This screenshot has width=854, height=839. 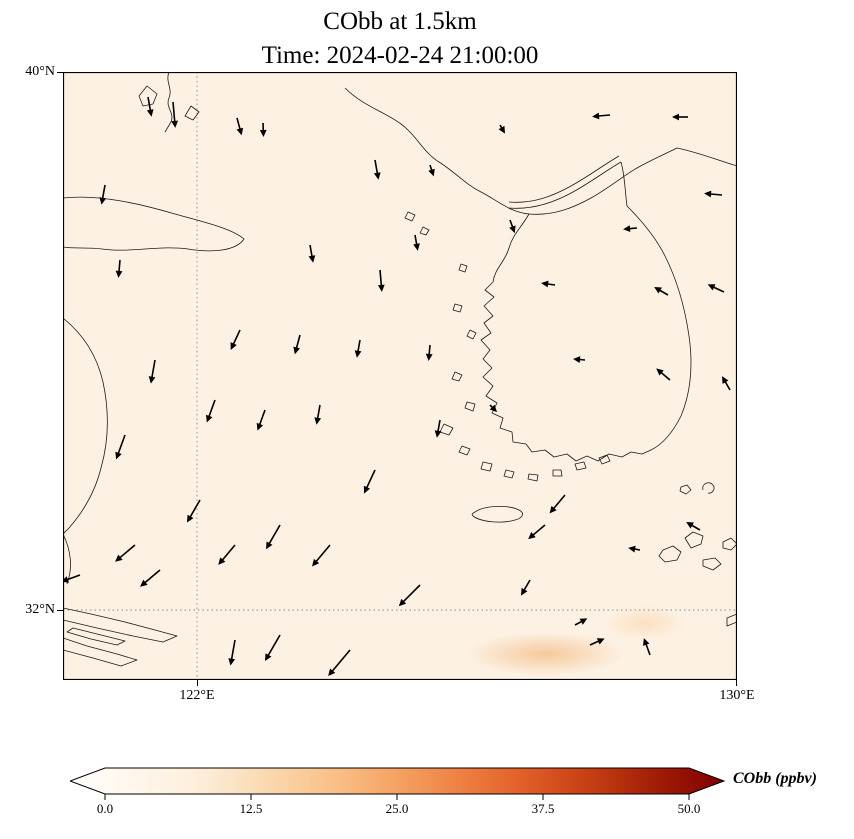 What do you see at coordinates (543, 808) in the screenshot?
I see `colorbar-tick-label: 37.5` at bounding box center [543, 808].